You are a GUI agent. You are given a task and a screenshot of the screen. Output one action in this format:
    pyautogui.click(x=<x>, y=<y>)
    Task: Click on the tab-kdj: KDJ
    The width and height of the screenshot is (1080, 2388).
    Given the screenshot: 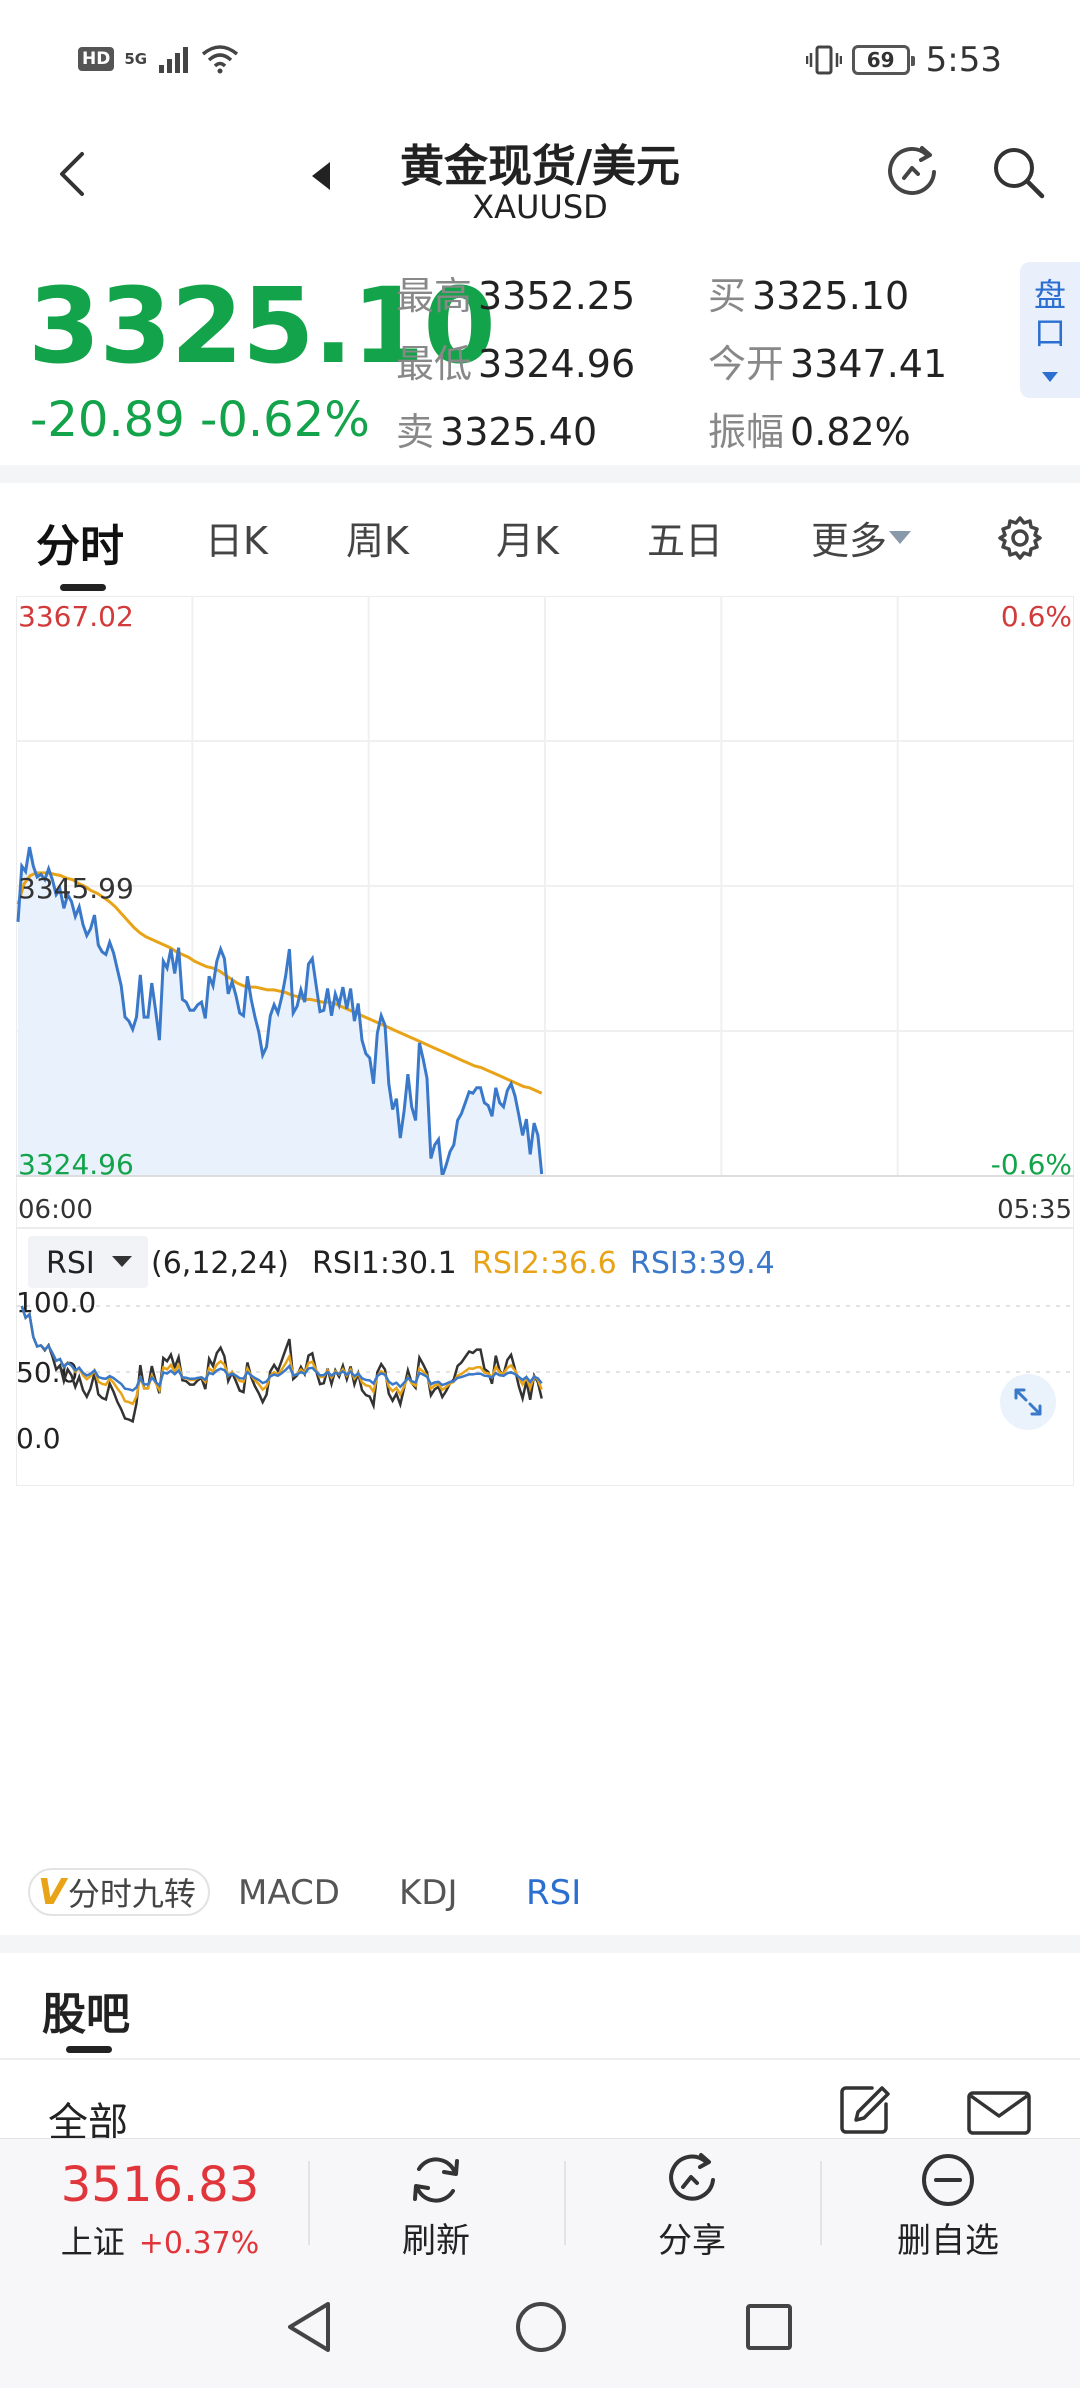 What is the action you would take?
    pyautogui.click(x=428, y=1893)
    